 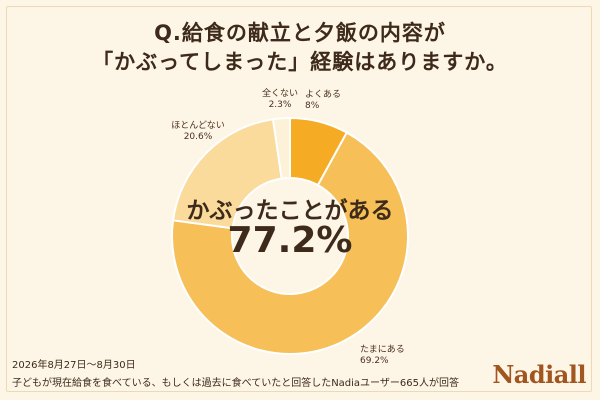 What do you see at coordinates (198, 125) in the screenshot?
I see `slice-label-2: ほとんどない` at bounding box center [198, 125].